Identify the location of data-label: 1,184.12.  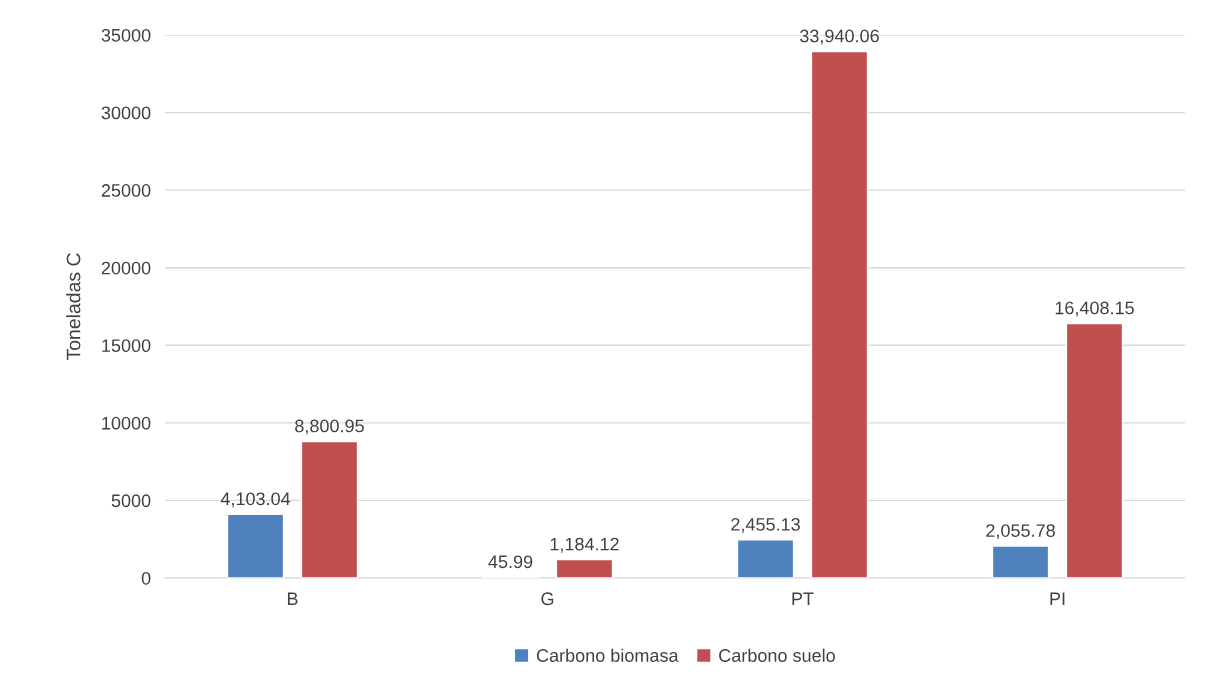
(584, 545).